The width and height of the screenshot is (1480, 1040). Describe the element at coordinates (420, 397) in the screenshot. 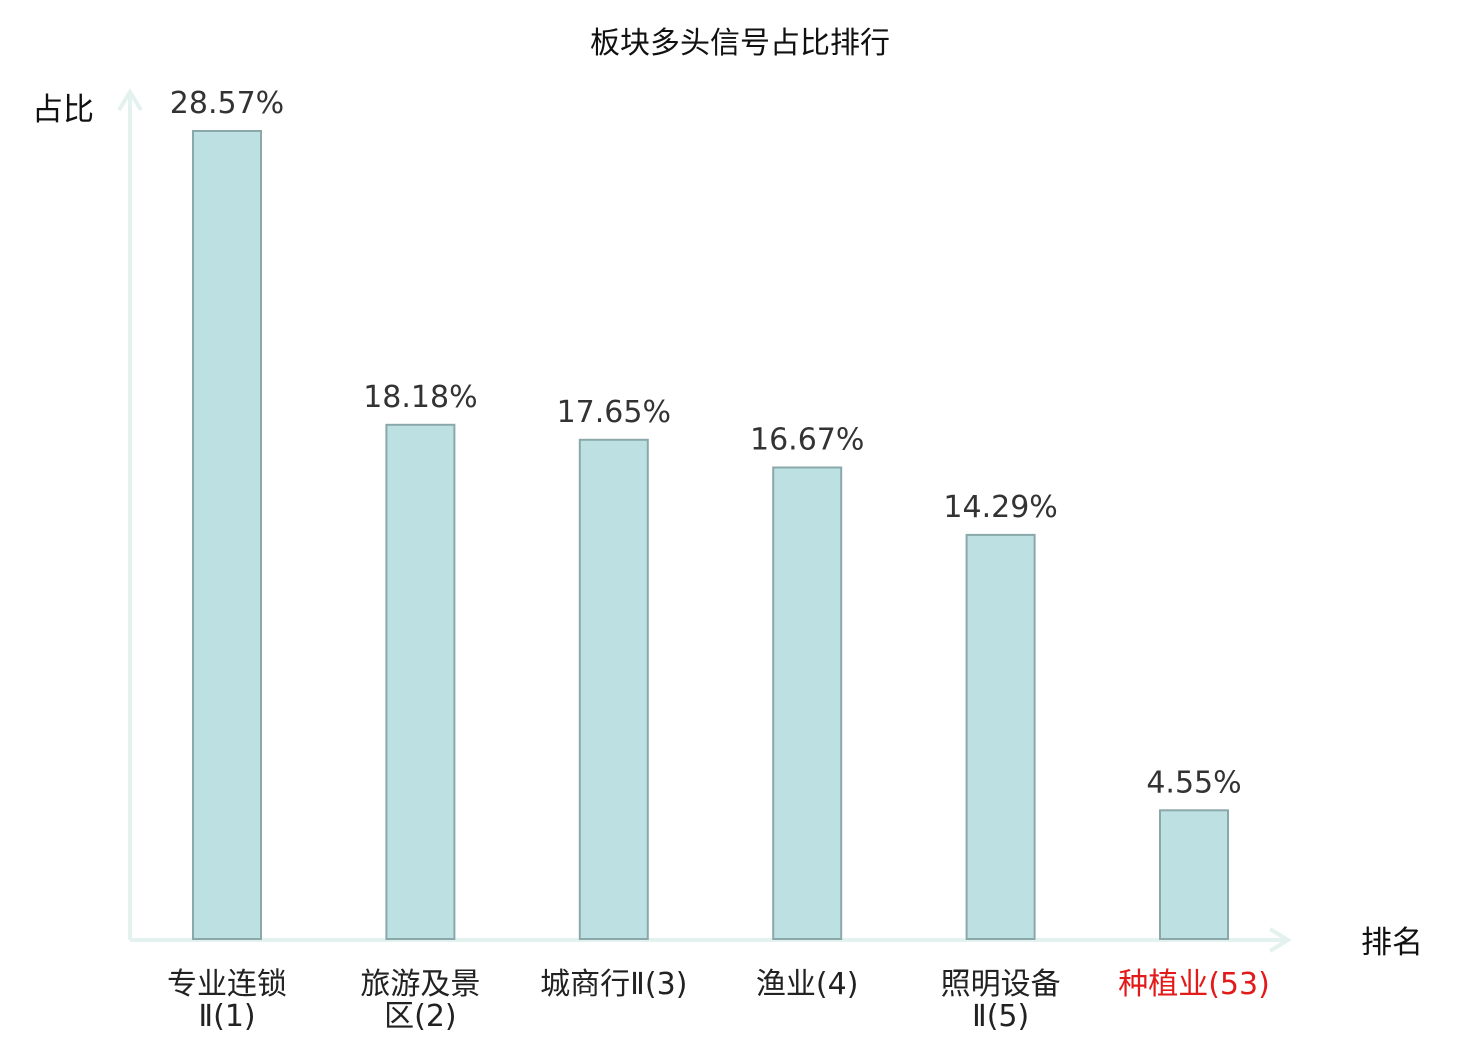

I see `bar-value-label: 18.18%` at that location.